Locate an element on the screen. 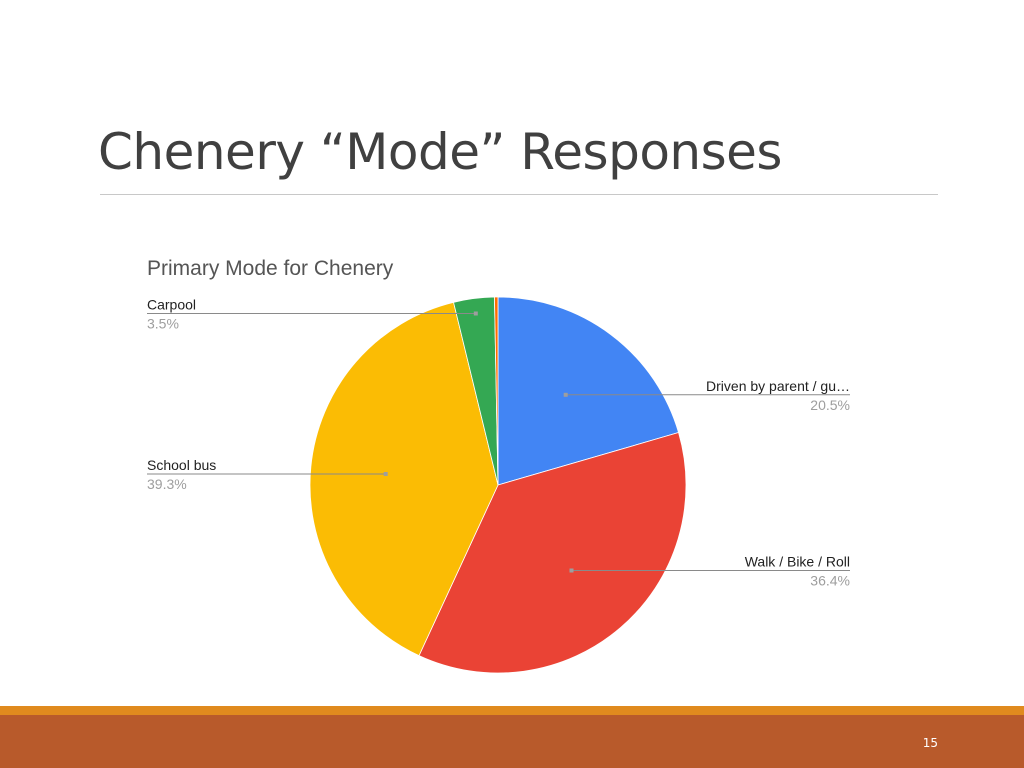 Image resolution: width=1024 pixels, height=768 pixels. slice-percent-label: 39.3% is located at coordinates (167, 484).